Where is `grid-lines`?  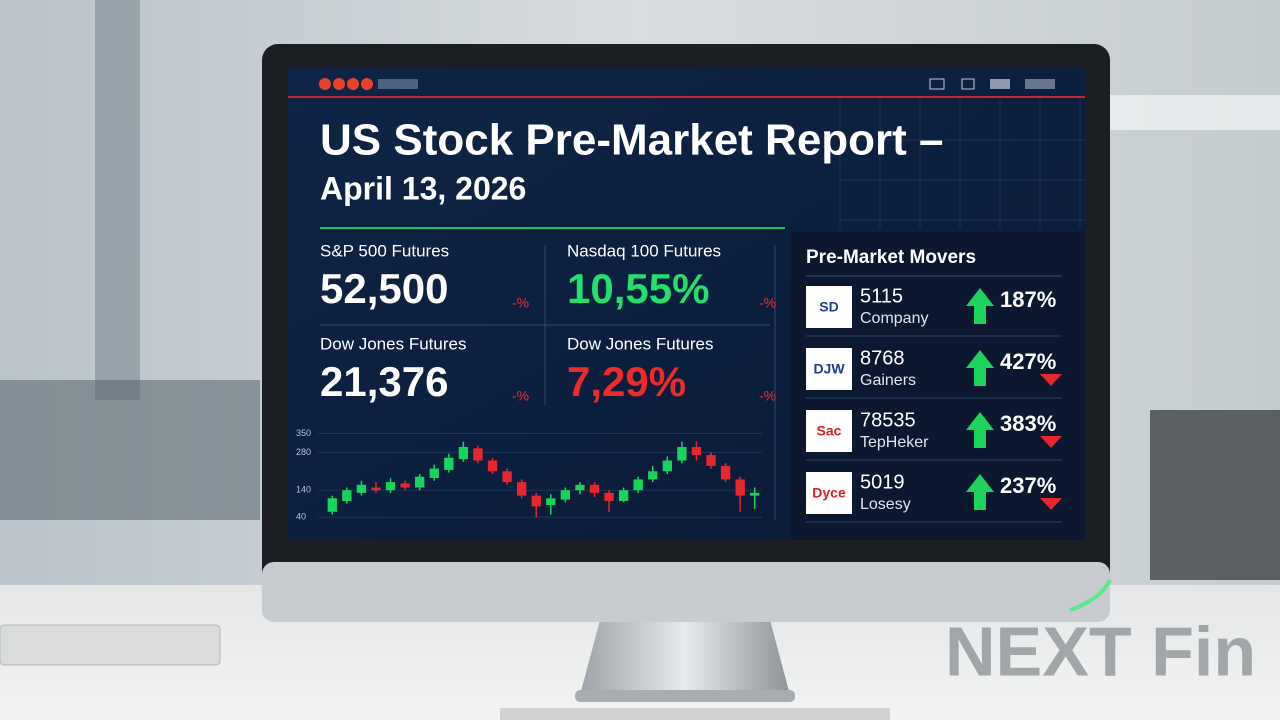
grid-lines is located at coordinates (962, 164).